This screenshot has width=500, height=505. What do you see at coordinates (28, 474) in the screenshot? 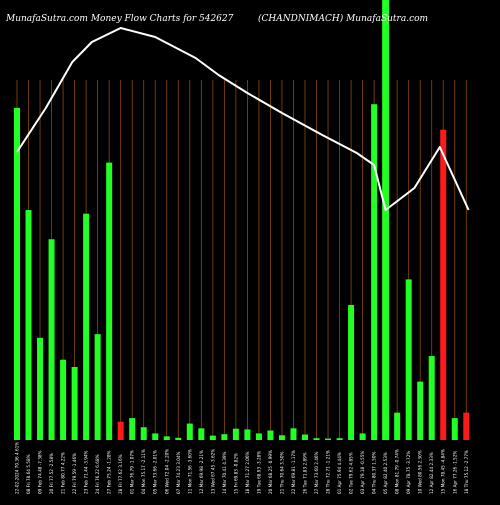
I see `x-tick-label: 08 Fri 78.64 5.58%` at bounding box center [28, 474].